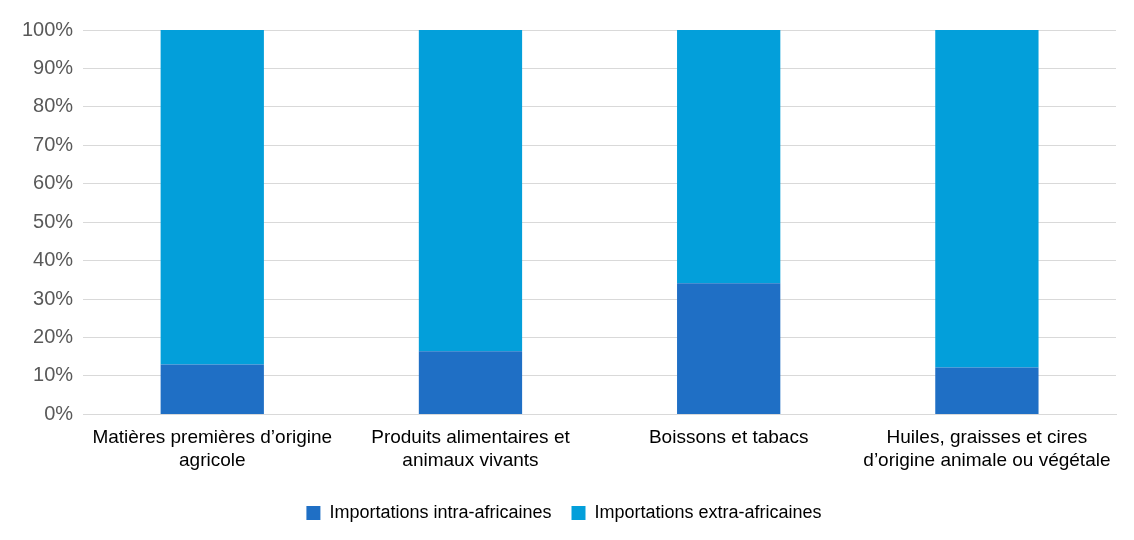  Describe the element at coordinates (440, 511) in the screenshot. I see `legend-label: Importations intra-africaines` at that location.